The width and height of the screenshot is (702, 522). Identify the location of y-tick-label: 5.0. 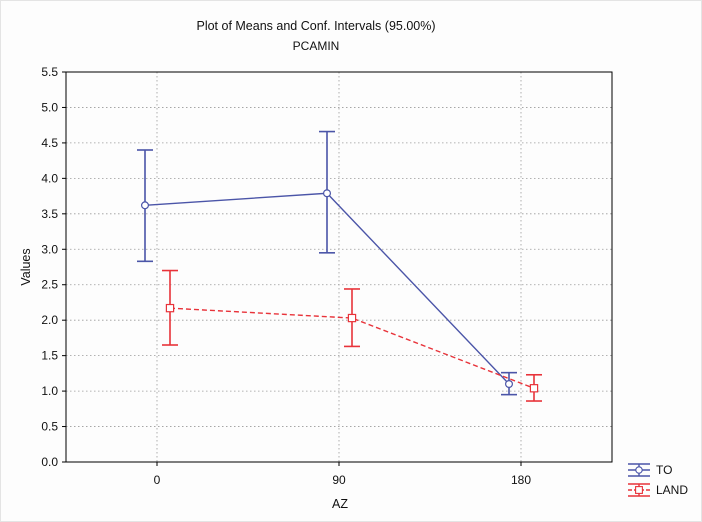
(49, 107).